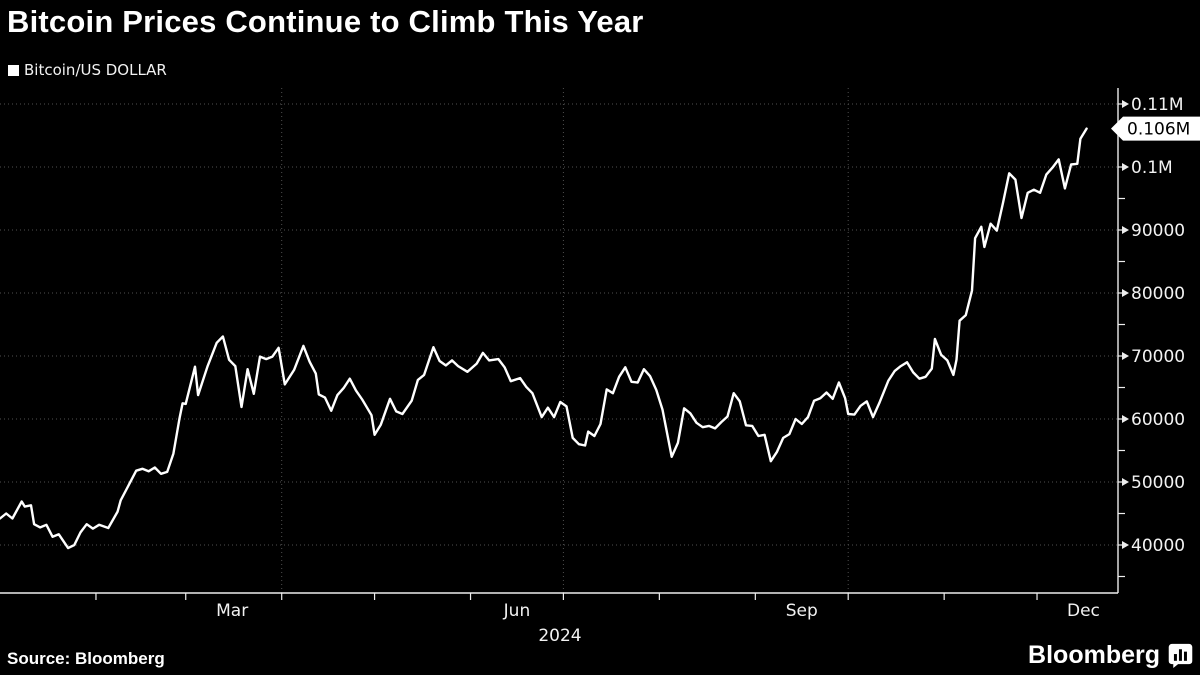 The height and width of the screenshot is (675, 1200). Describe the element at coordinates (517, 611) in the screenshot. I see `svg-text: Jun` at that location.